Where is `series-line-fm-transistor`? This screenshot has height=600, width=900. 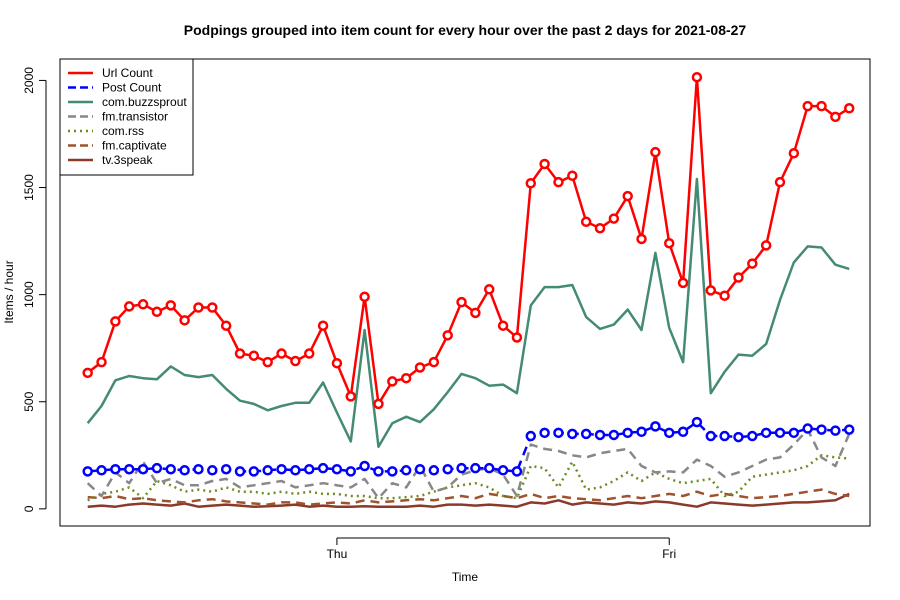 series-line-fm-transistor is located at coordinates (468, 464).